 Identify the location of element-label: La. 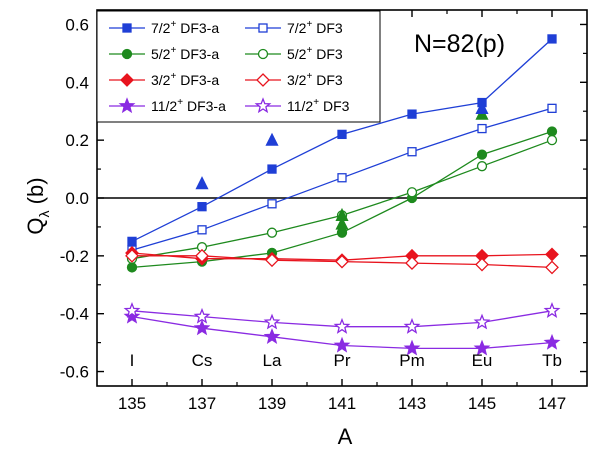
(272, 360).